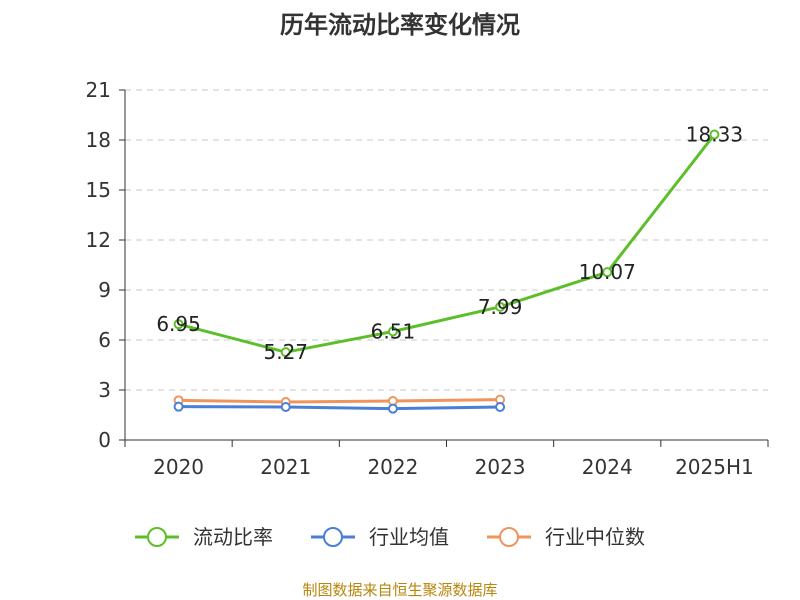 The image size is (800, 600). I want to click on y-tick-label: 6, so click(104, 340).